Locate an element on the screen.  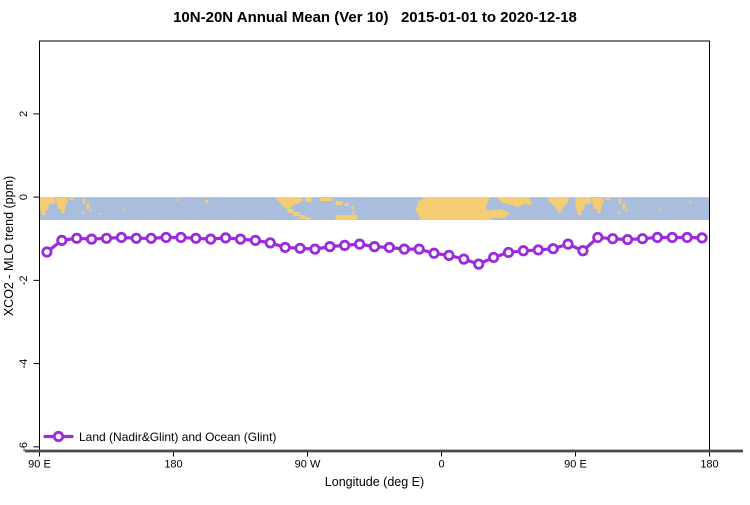
legend-symbol-marker is located at coordinates (58, 436).